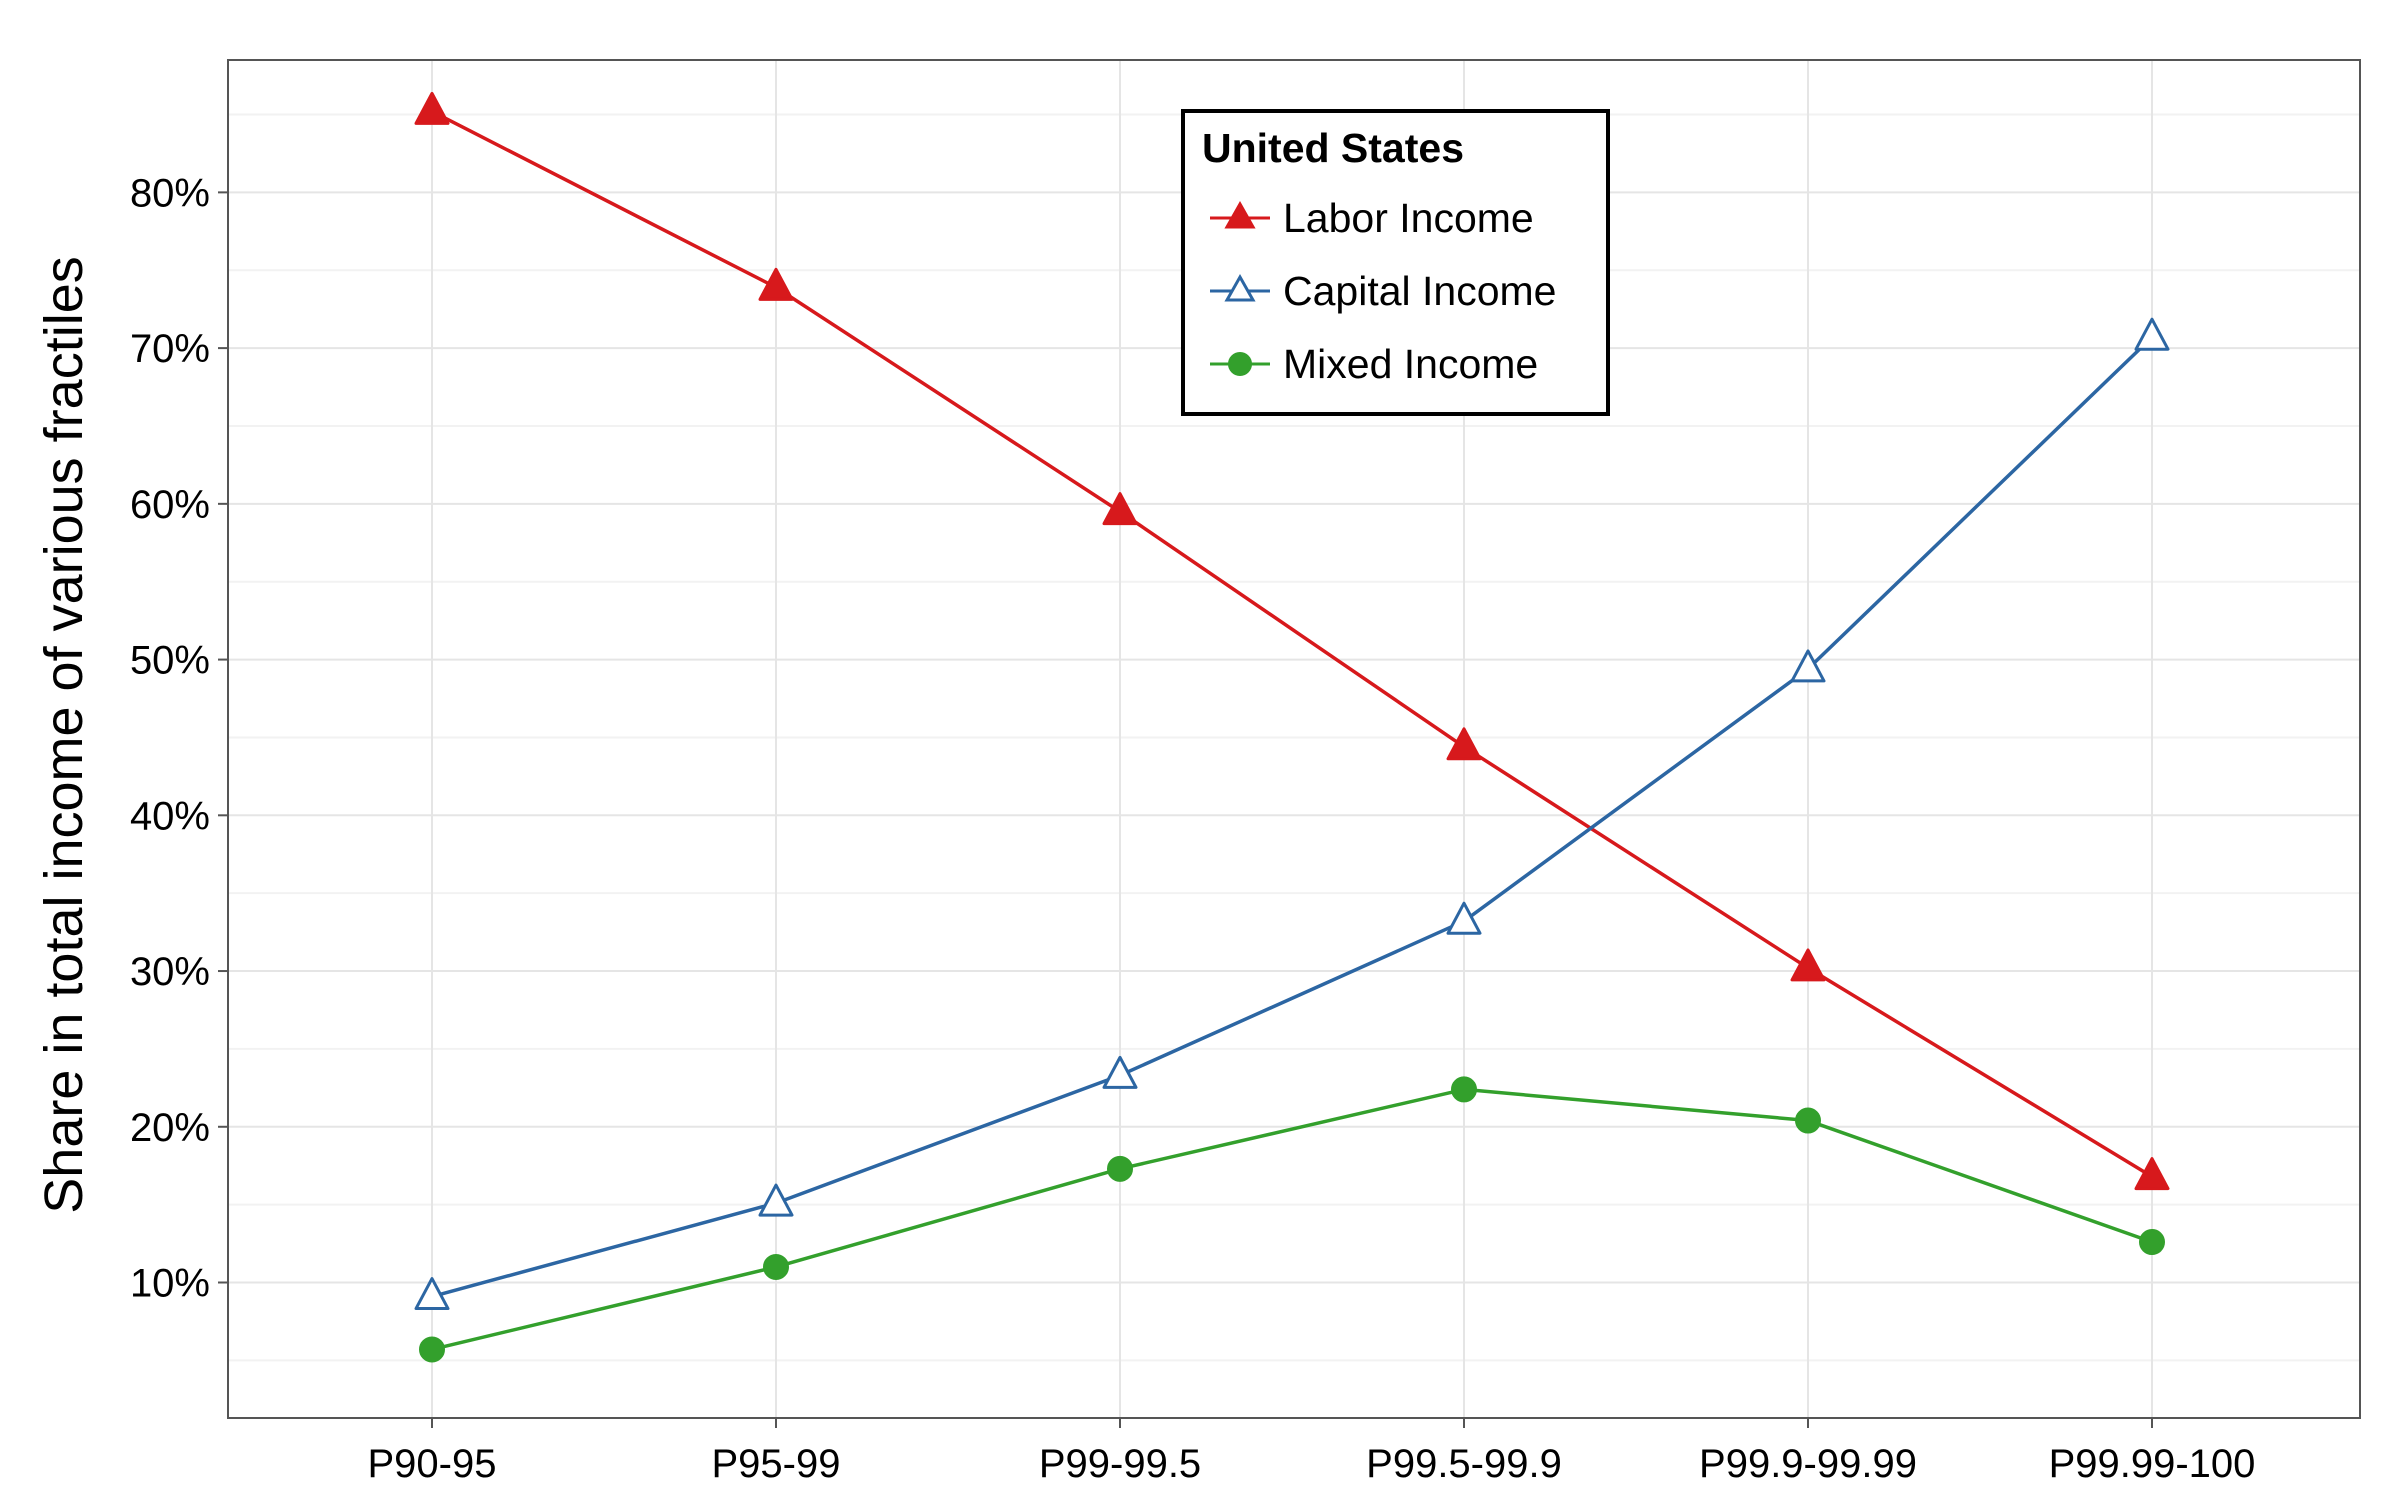 The image size is (2400, 1500). Describe the element at coordinates (1464, 1464) in the screenshot. I see `x-tick-label-p99-5-99-9: P99.5-99.9` at that location.